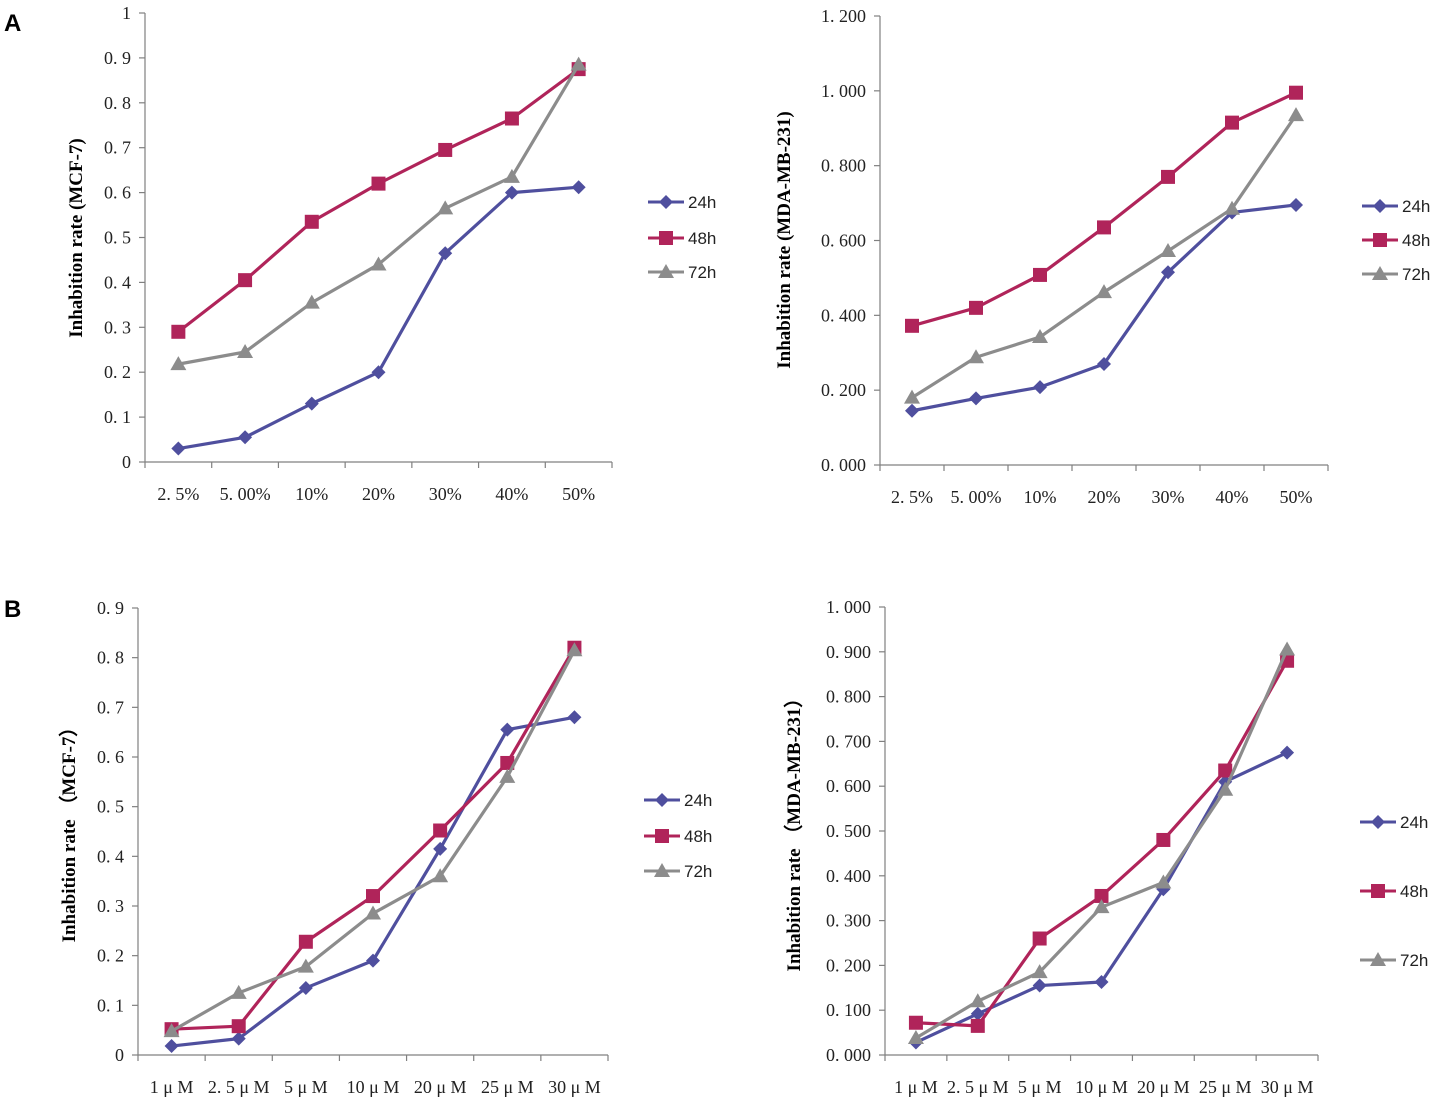 The image size is (1436, 1106). Describe the element at coordinates (848, 921) in the screenshot. I see `y-tick-label: 0. 300` at that location.